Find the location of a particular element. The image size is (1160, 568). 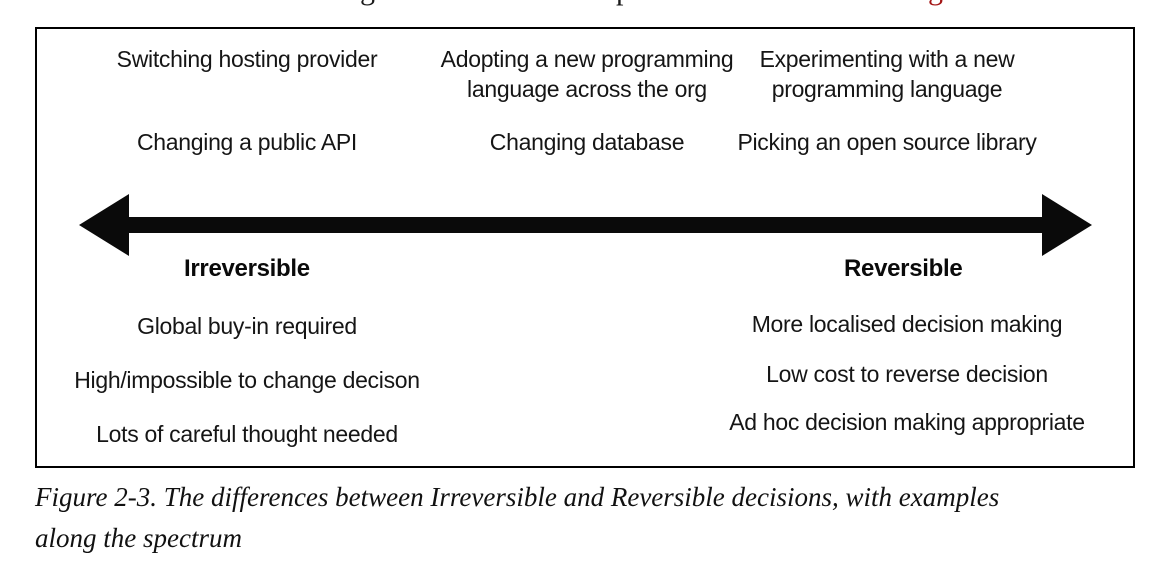

example-open-source-library: Picking an open source library is located at coordinates (887, 142).